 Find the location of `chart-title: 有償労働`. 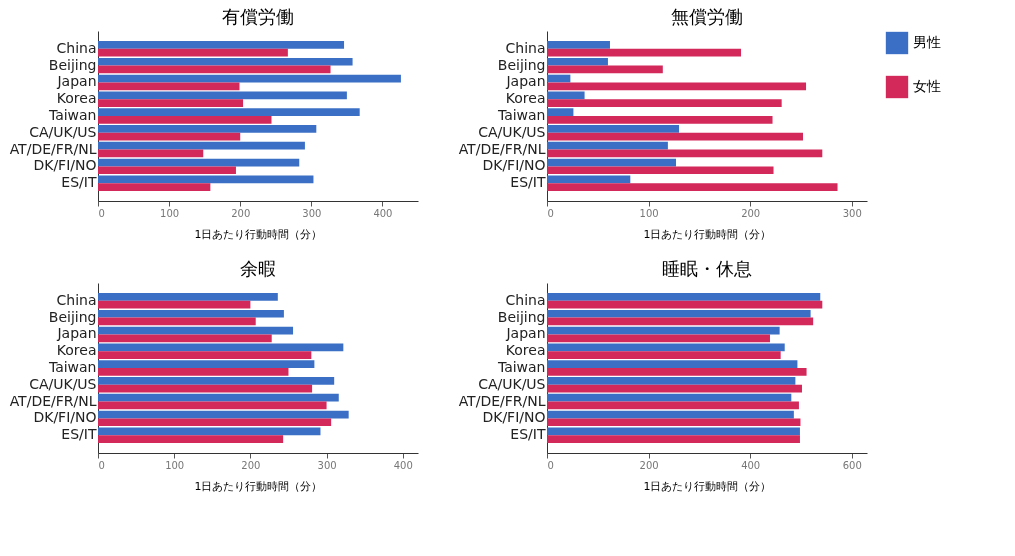

chart-title: 有償労働 is located at coordinates (258, 16).